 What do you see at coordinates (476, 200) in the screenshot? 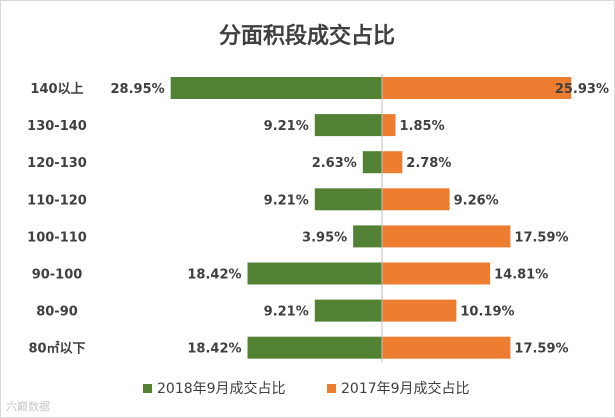
I see `value-label-2017: 9.26%` at bounding box center [476, 200].